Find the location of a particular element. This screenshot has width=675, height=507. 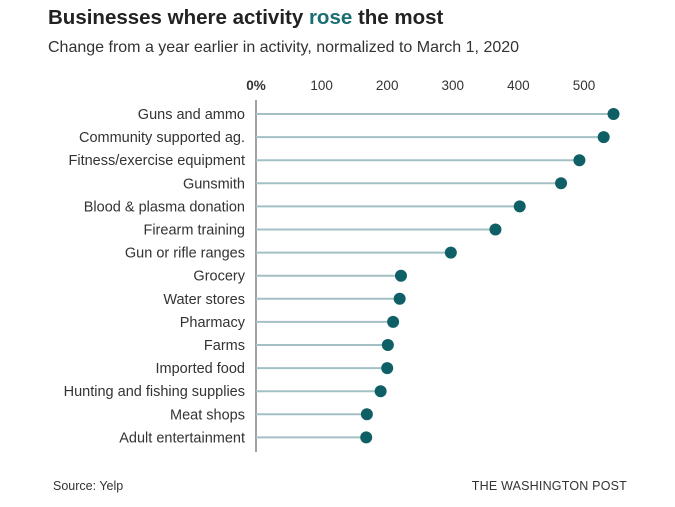

dot-hunting-and-fishing-supplies is located at coordinates (380, 391).